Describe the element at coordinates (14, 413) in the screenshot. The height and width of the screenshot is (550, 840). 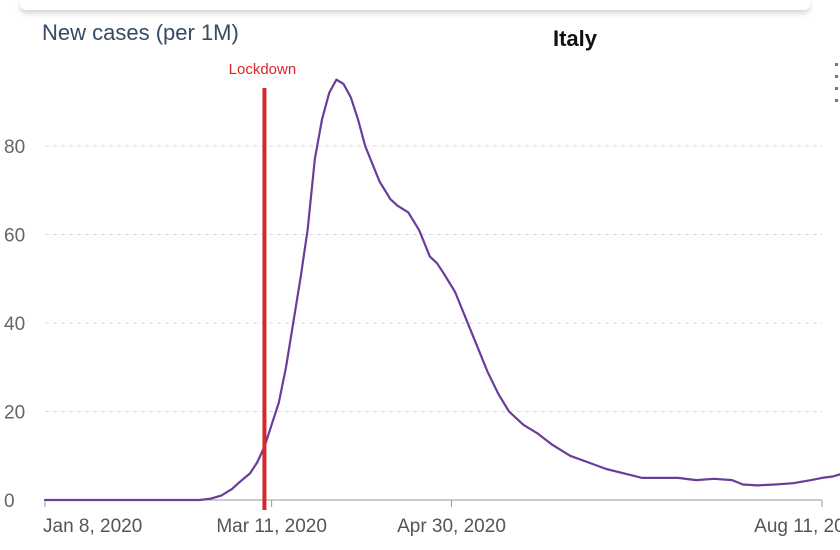
I see `y-tick-label: 20` at that location.